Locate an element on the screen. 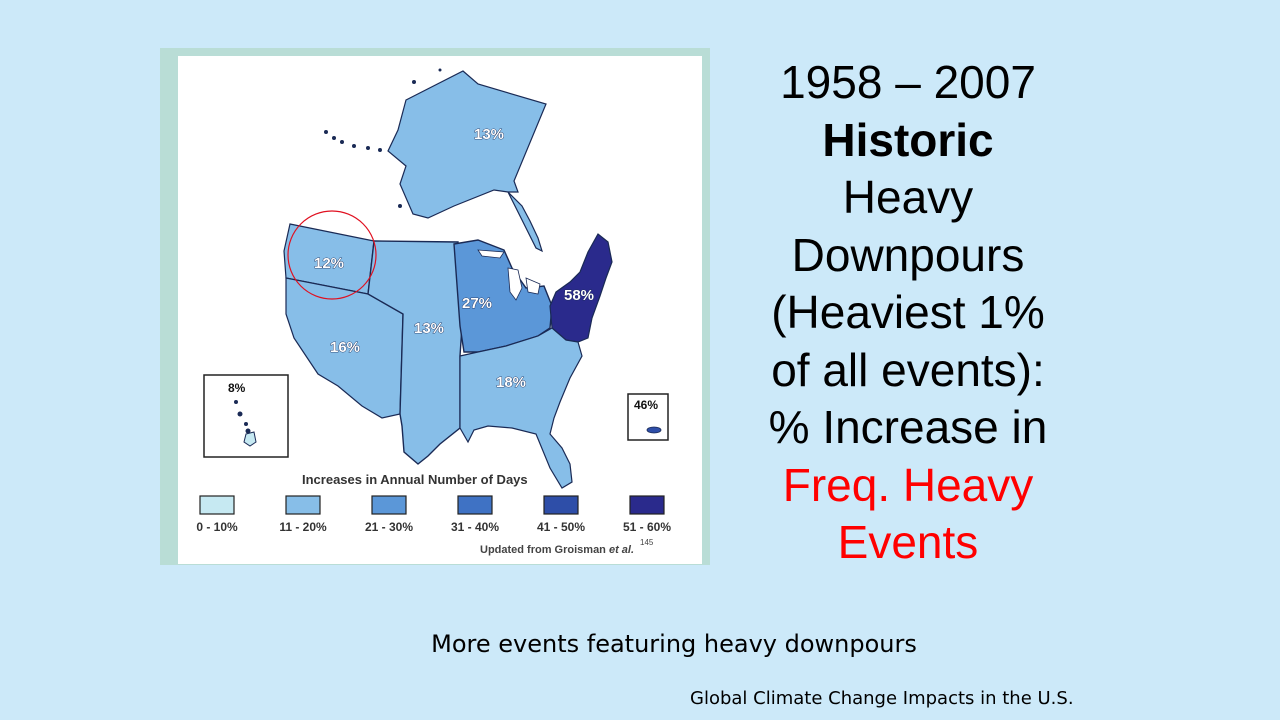  highlight-circle is located at coordinates (332, 255).